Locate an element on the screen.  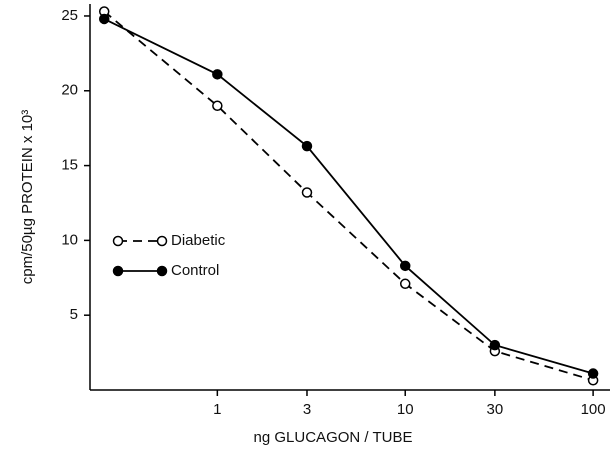
y-tick-label: 25 is located at coordinates (69, 15).